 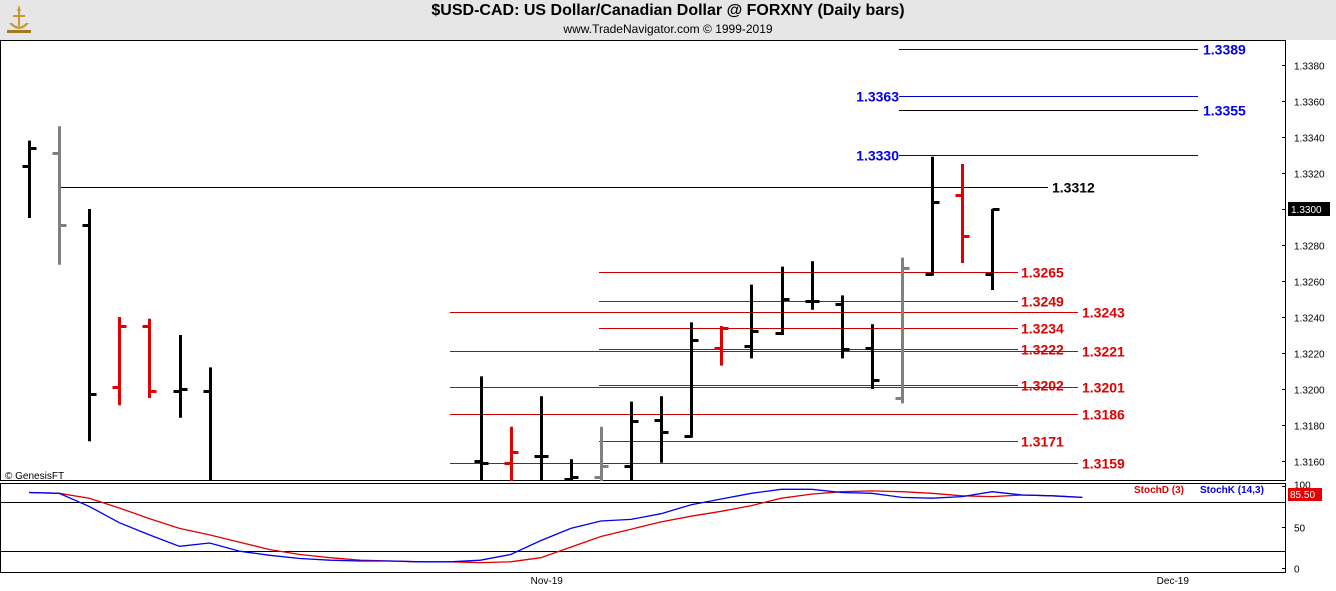 I want to click on level-label-1.3201: 1.3201, so click(x=1103, y=388).